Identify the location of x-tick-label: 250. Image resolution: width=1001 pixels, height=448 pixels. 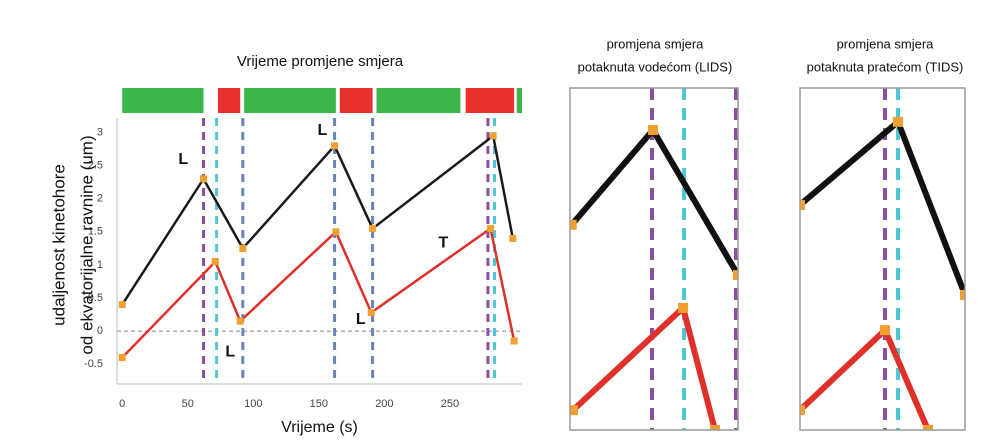
(450, 404).